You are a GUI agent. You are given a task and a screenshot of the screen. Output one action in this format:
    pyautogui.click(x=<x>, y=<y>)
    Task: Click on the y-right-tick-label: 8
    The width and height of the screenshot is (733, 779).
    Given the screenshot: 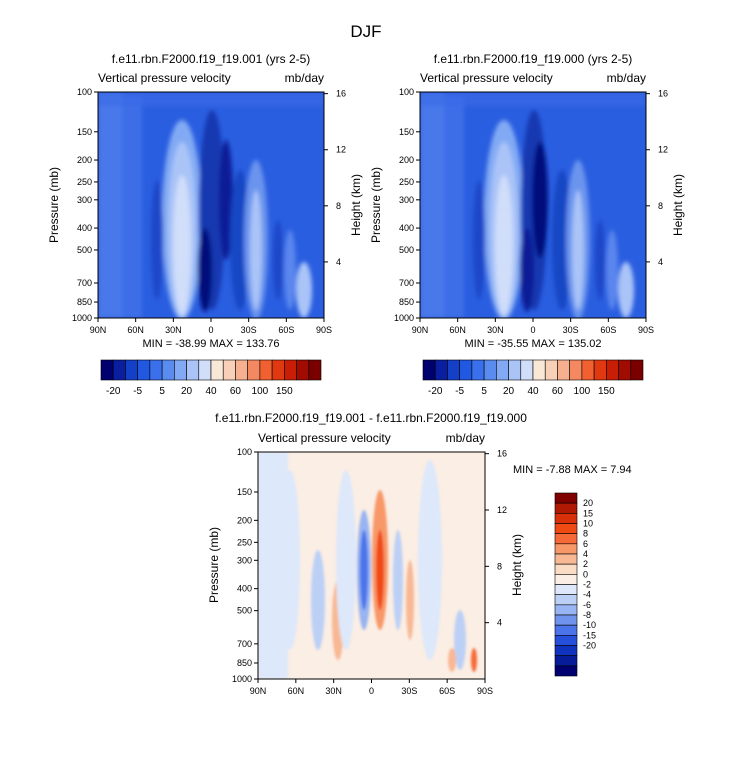 What is the action you would take?
    pyautogui.click(x=660, y=206)
    